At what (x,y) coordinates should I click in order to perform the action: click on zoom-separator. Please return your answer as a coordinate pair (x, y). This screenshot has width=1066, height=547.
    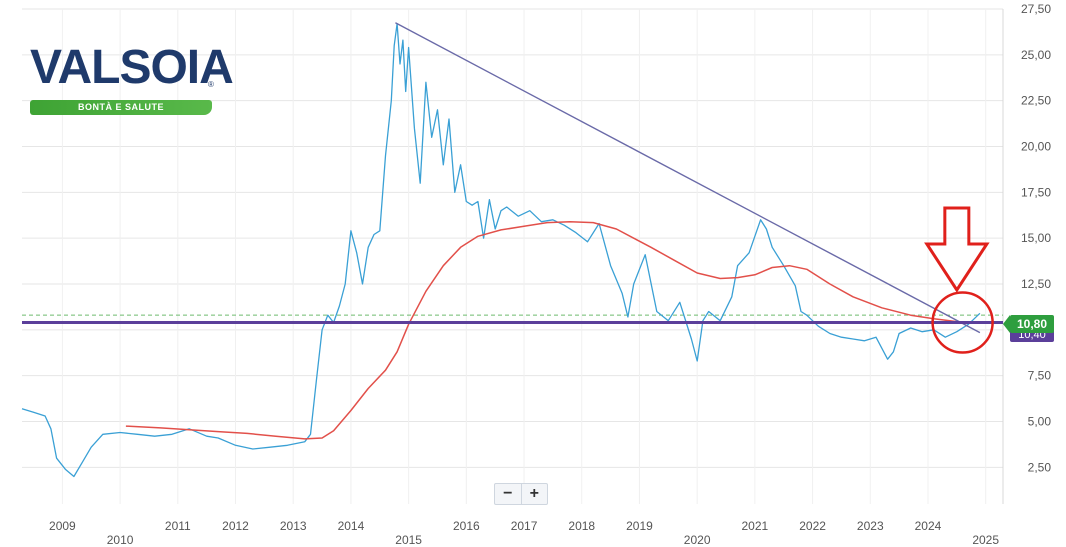
    Looking at the image, I should click on (521, 494).